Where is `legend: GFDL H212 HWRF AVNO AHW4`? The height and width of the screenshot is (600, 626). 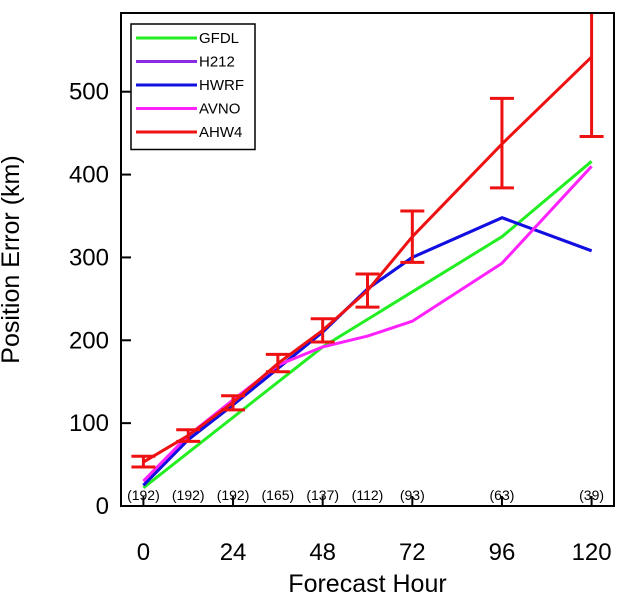 legend: GFDL H212 HWRF AVNO AHW4 is located at coordinates (193, 87).